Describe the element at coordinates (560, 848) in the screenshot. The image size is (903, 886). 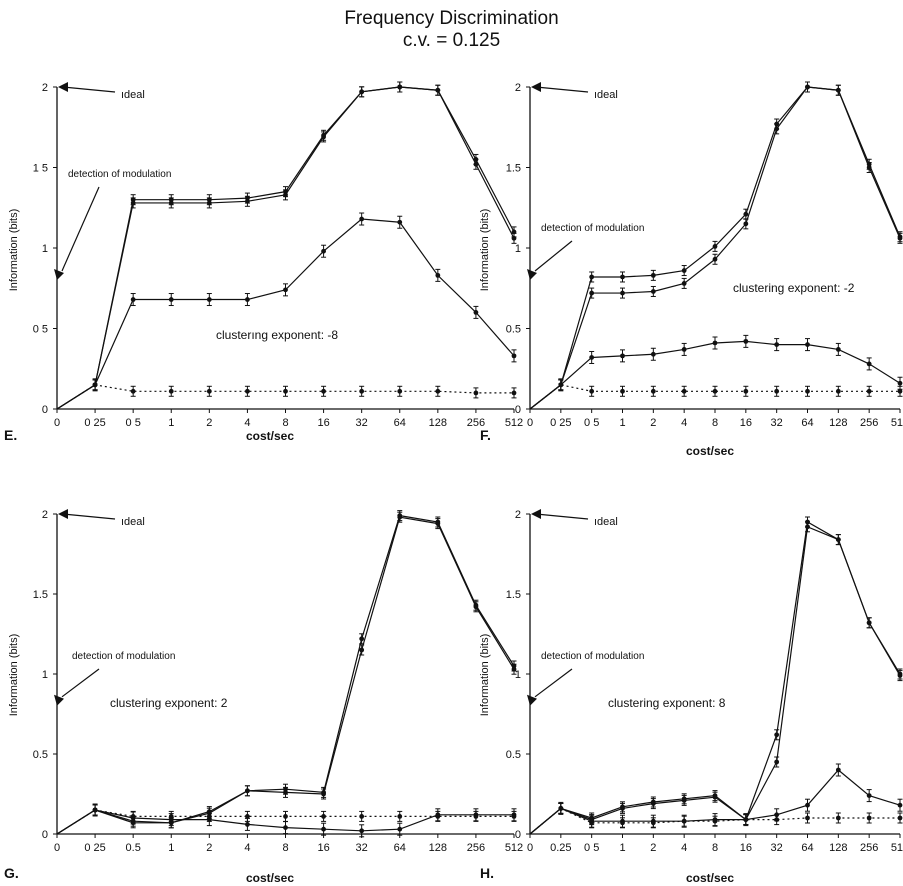
I see `x-tick-label: 0.25` at that location.